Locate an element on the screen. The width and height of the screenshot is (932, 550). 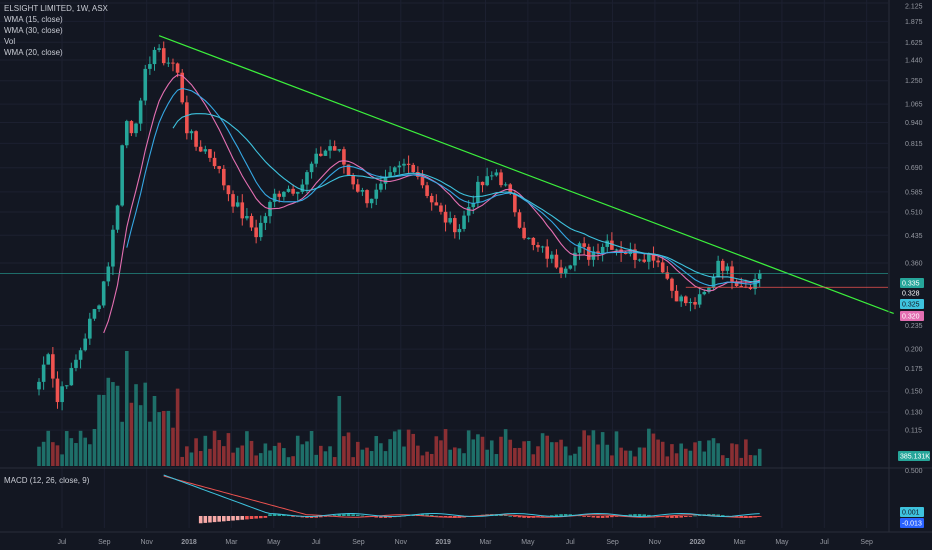
y-tick-label: 1.065 is located at coordinates (914, 105).